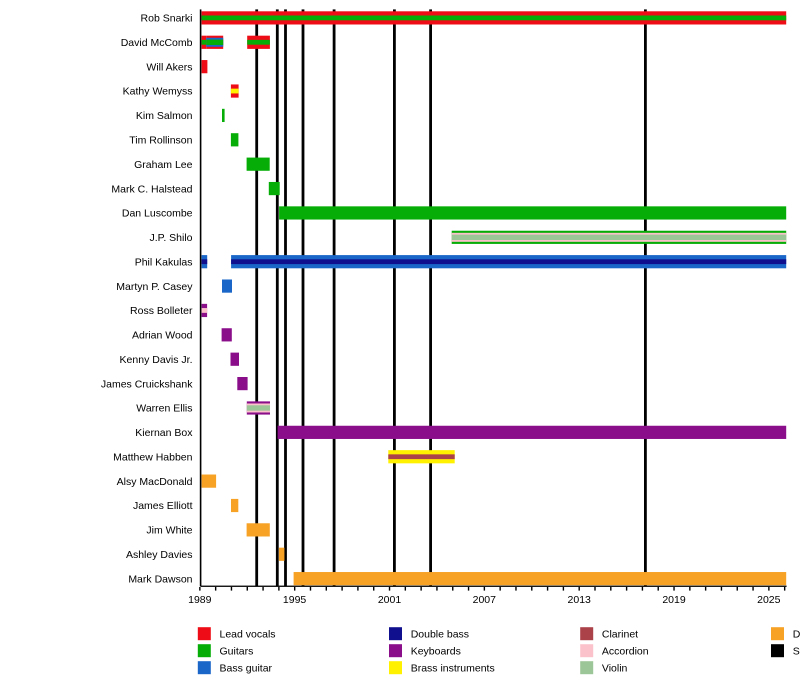 This screenshot has width=800, height=675. Describe the element at coordinates (151, 189) in the screenshot. I see `svg-text: Mark C. Halstead` at that location.